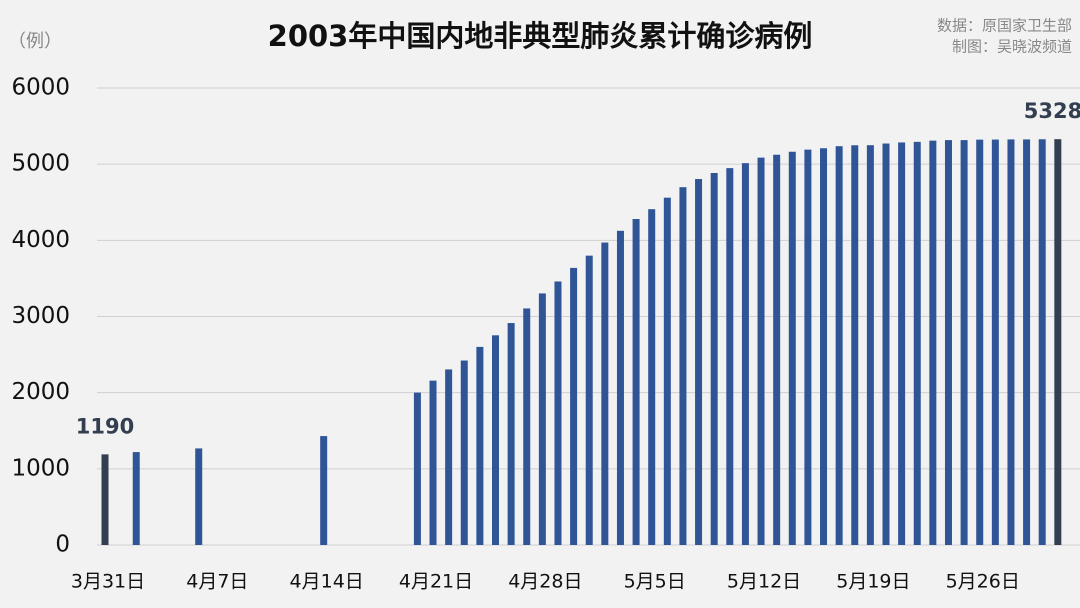 This screenshot has height=608, width=1080. Describe the element at coordinates (873, 582) in the screenshot. I see `x-tick-label: 5月19日` at that location.